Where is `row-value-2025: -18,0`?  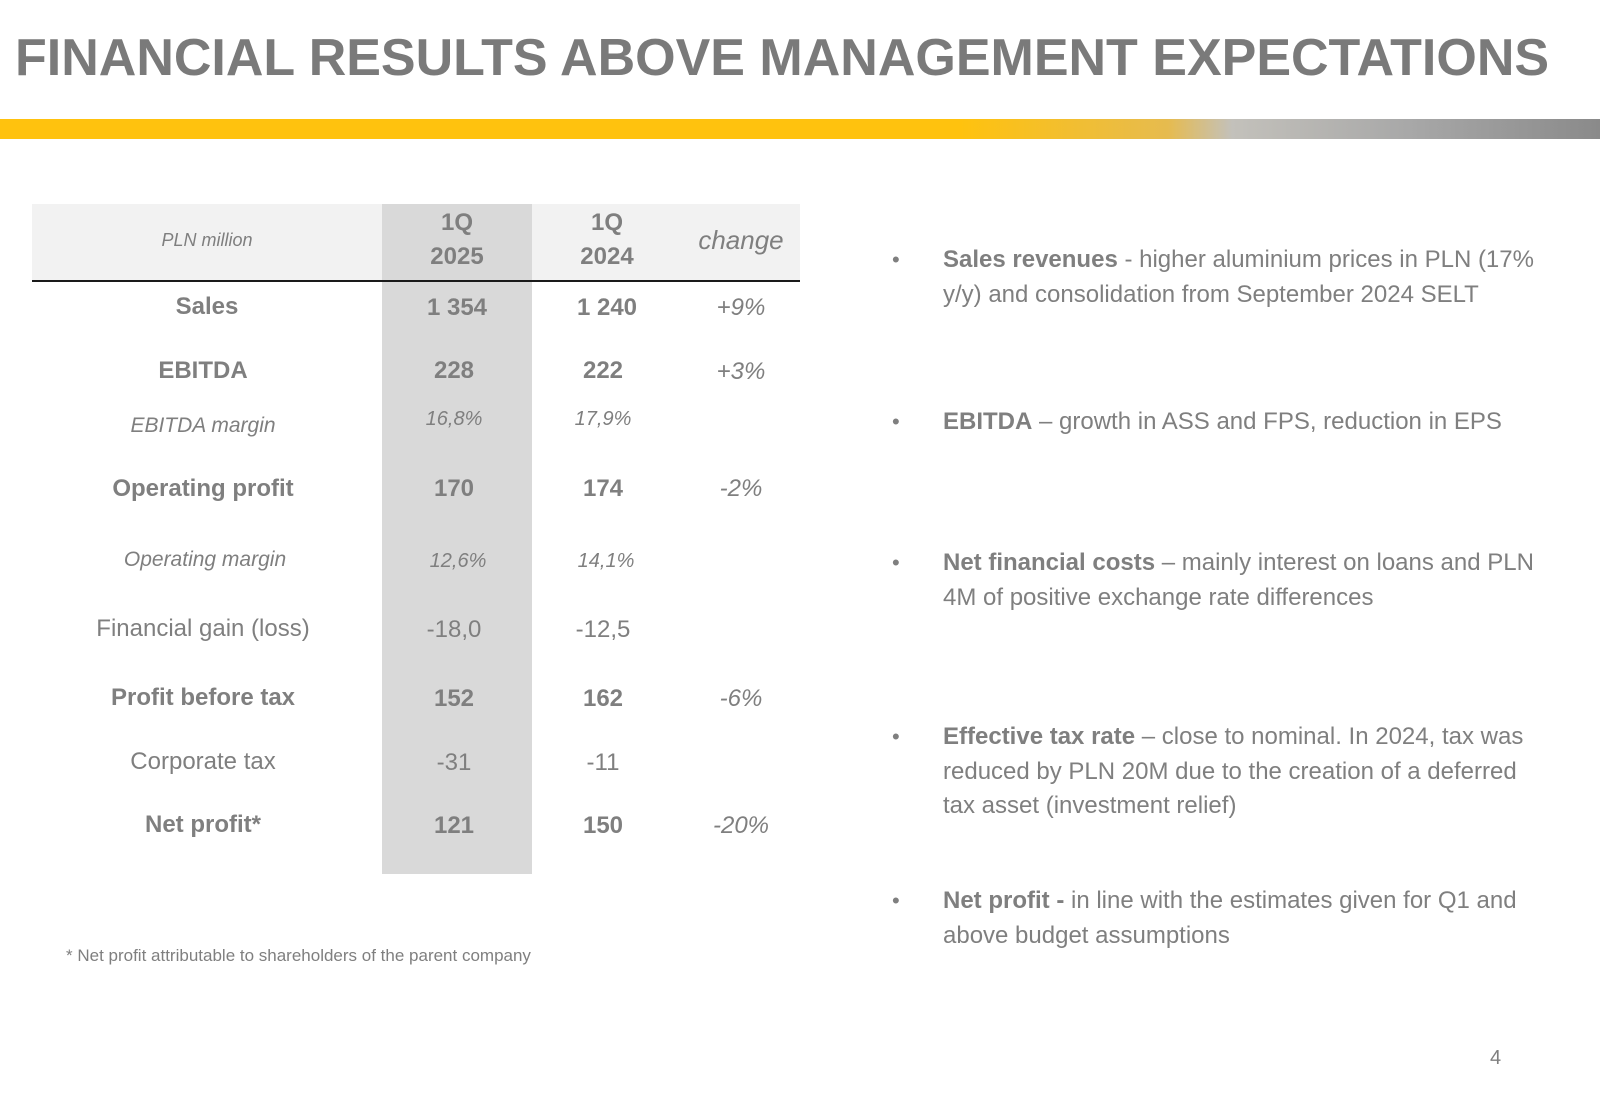 row-value-2025: -18,0 is located at coordinates (454, 629).